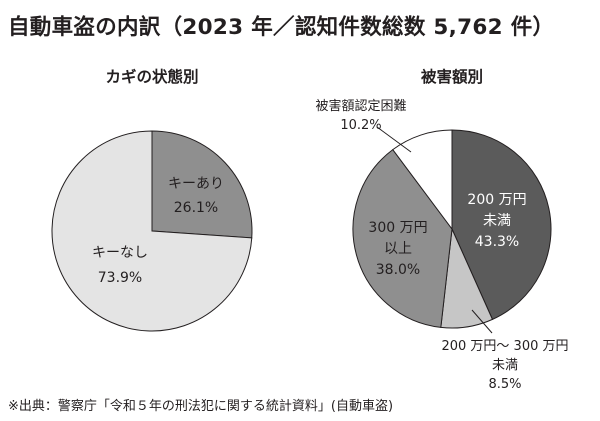 The height and width of the screenshot is (421, 600). I want to click on chart-title-damage-amount: 被害額別, so click(452, 76).